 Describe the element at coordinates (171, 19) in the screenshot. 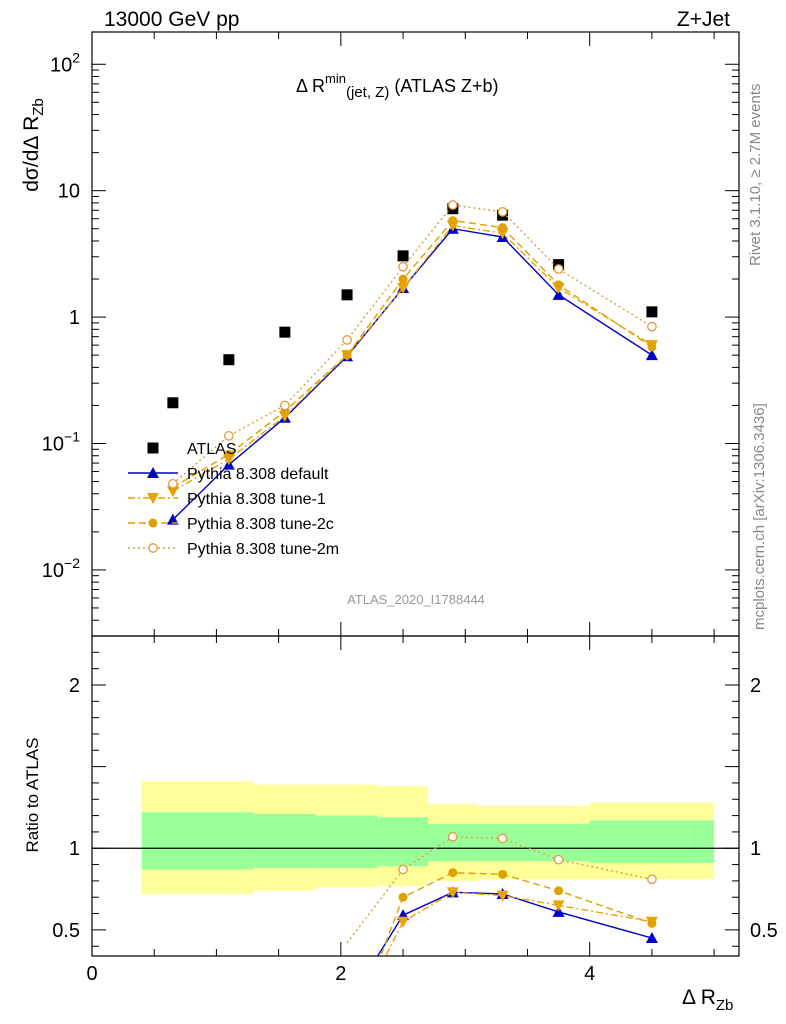

I see `energy-label: 13000 GeV pp` at that location.